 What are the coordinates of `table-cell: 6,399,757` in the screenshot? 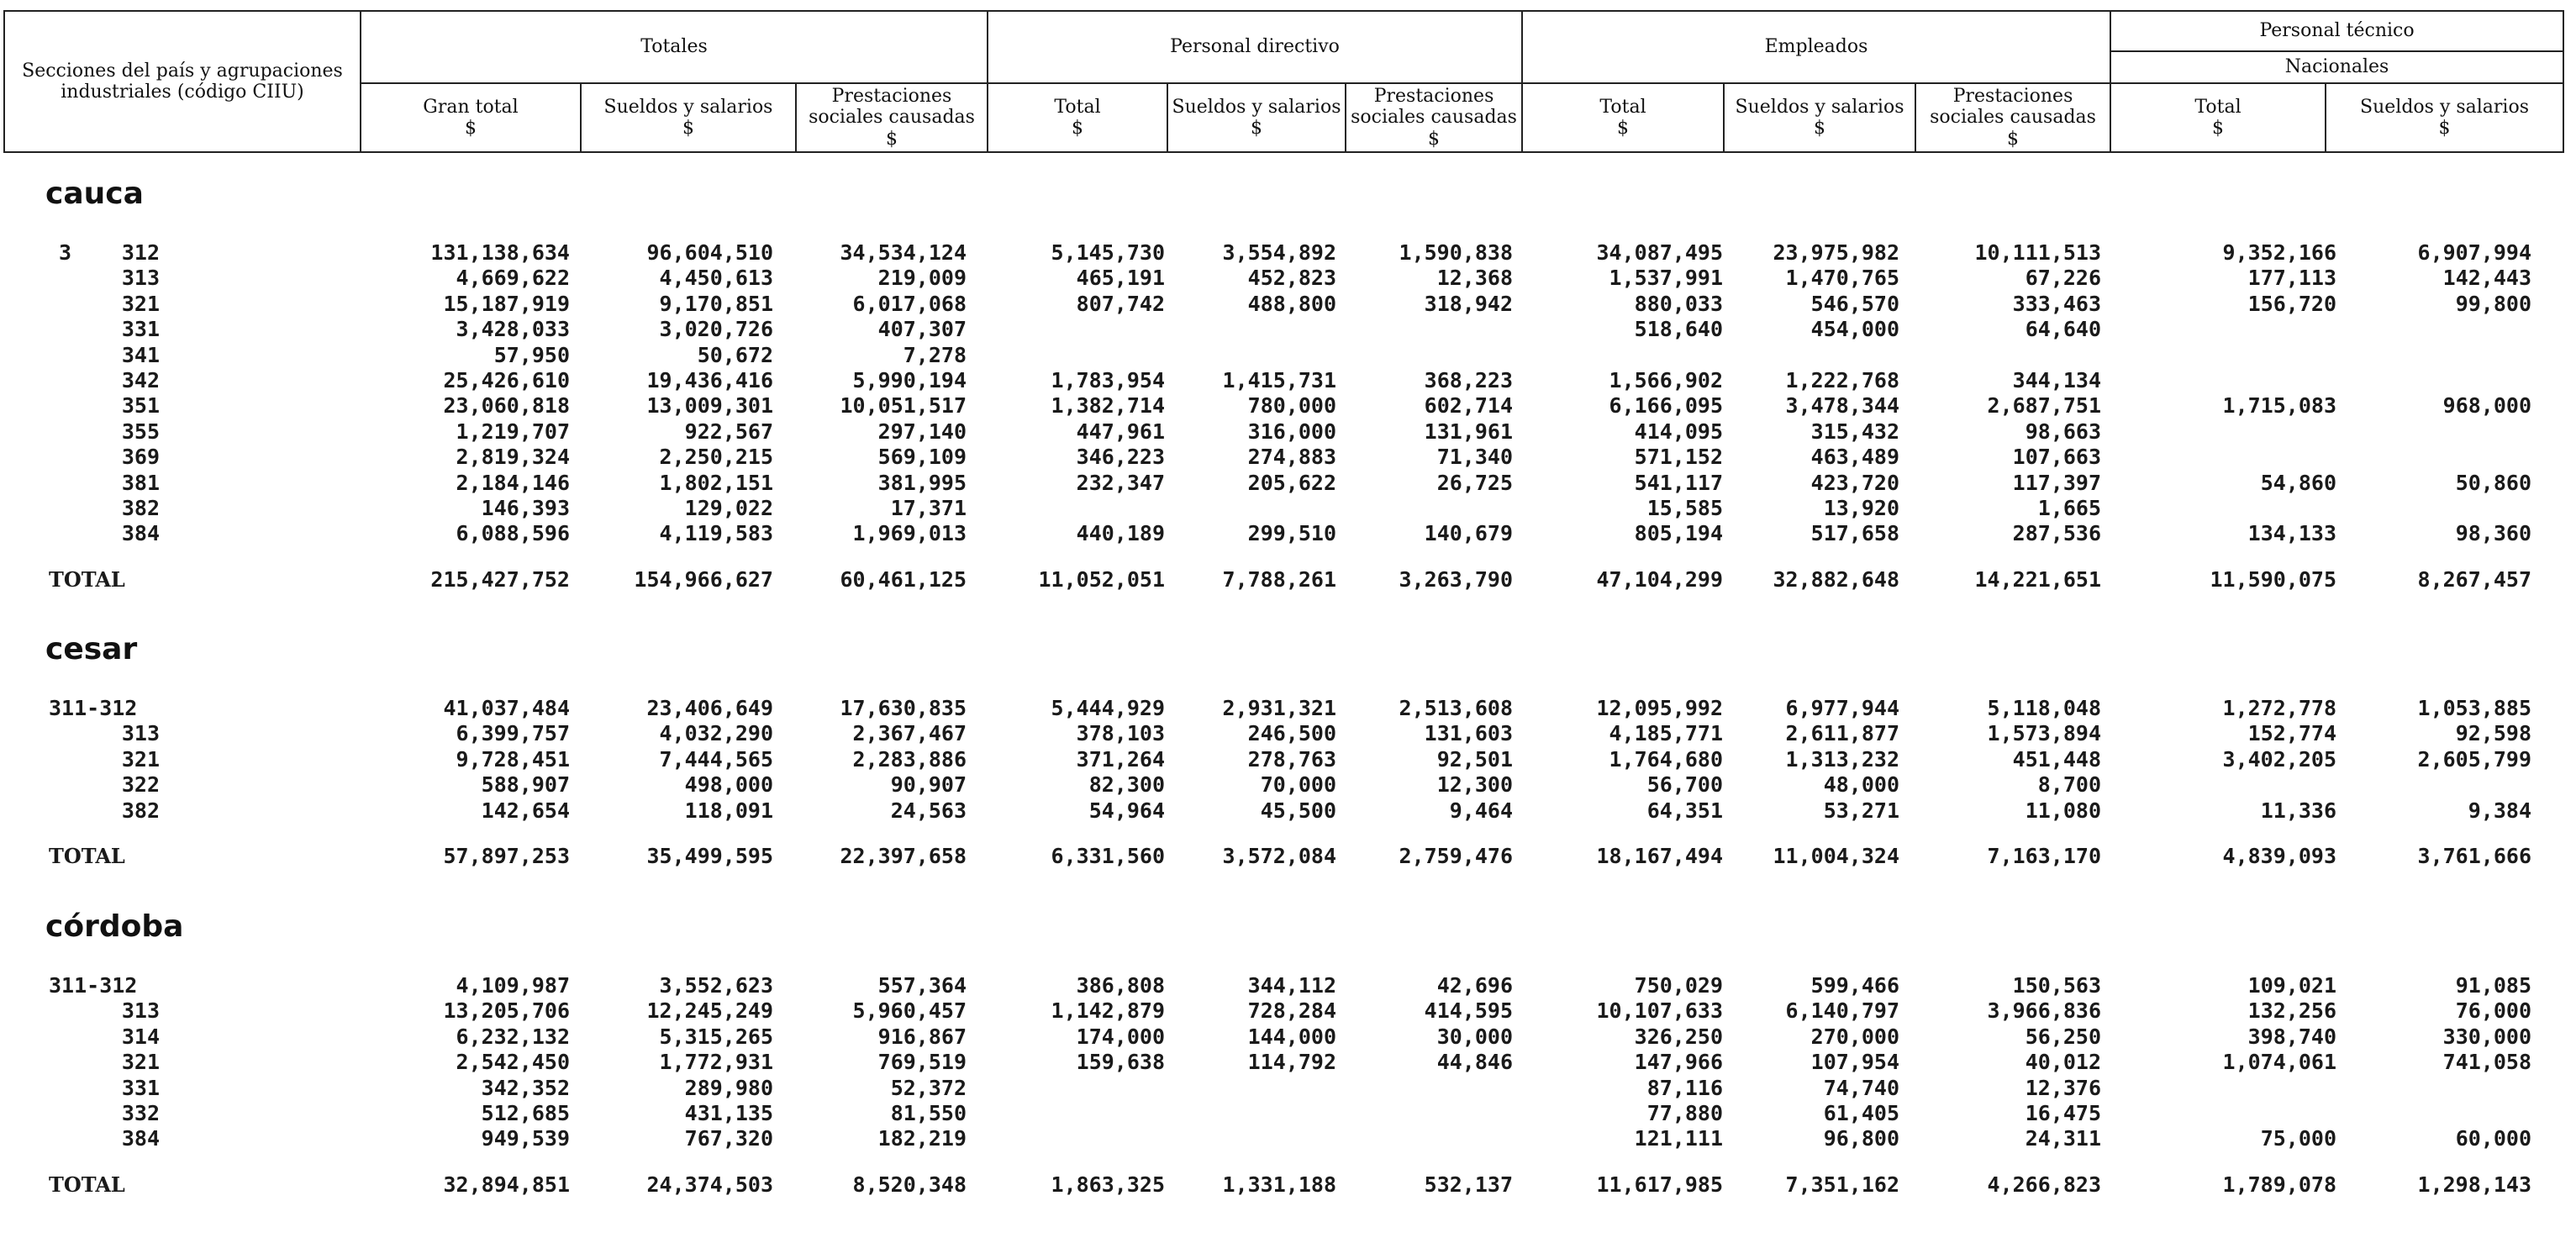 It's located at (513, 733).